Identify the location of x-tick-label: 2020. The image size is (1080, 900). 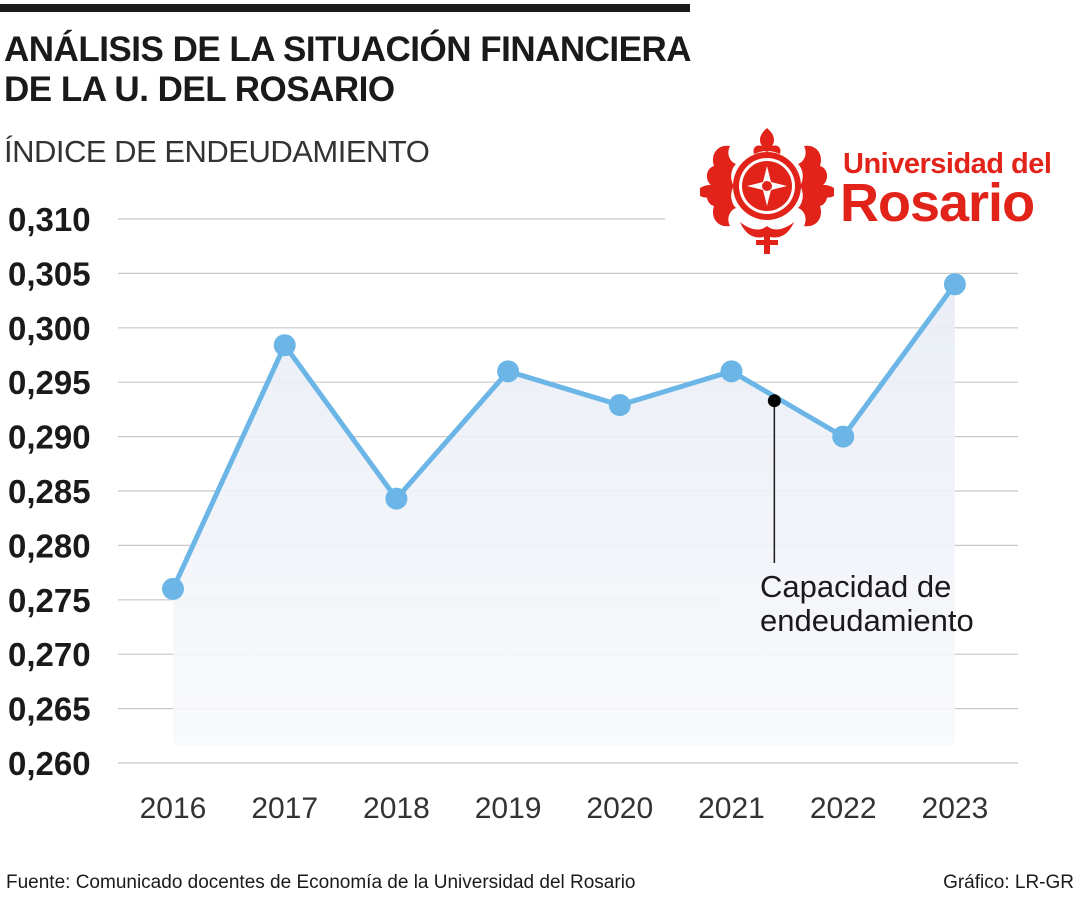
(619, 808).